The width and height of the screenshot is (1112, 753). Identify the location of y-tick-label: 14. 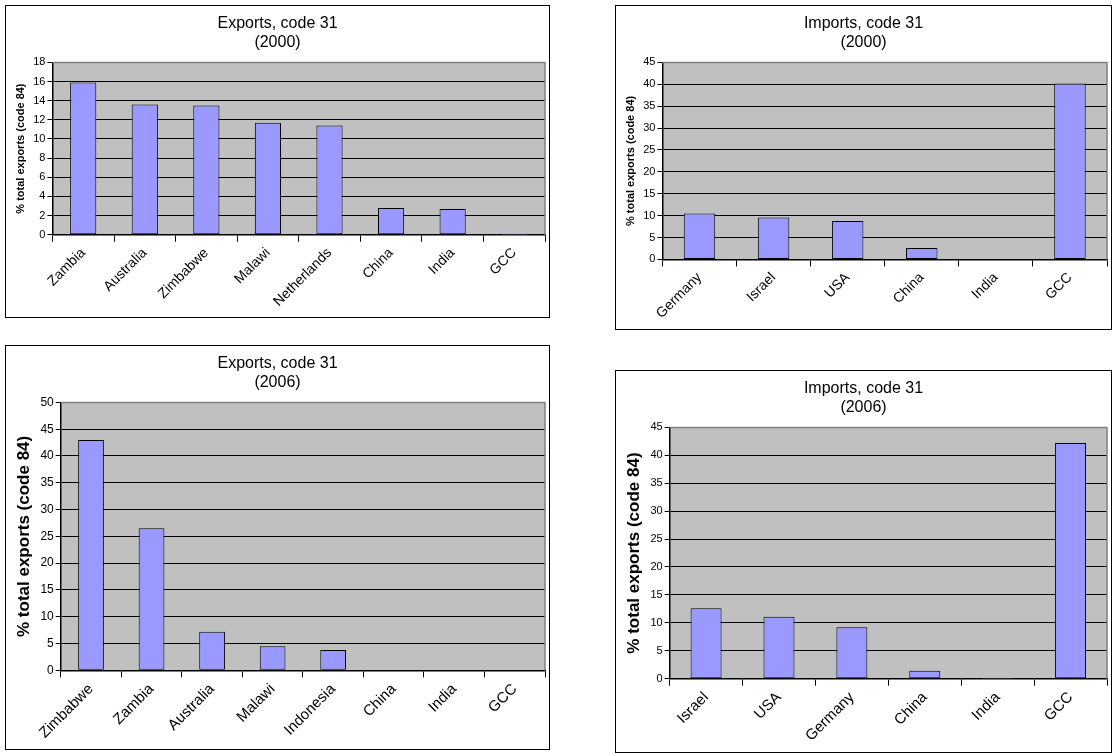
(39, 99).